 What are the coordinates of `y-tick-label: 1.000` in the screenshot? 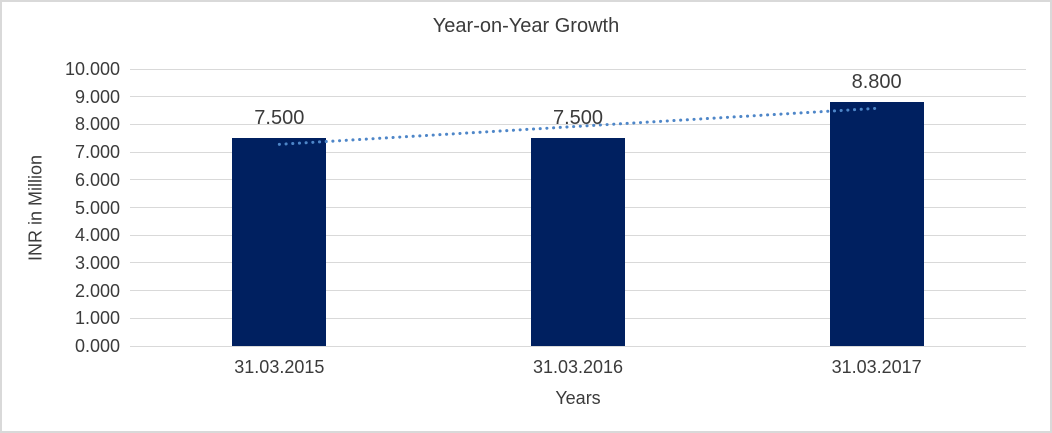 It's located at (97, 318).